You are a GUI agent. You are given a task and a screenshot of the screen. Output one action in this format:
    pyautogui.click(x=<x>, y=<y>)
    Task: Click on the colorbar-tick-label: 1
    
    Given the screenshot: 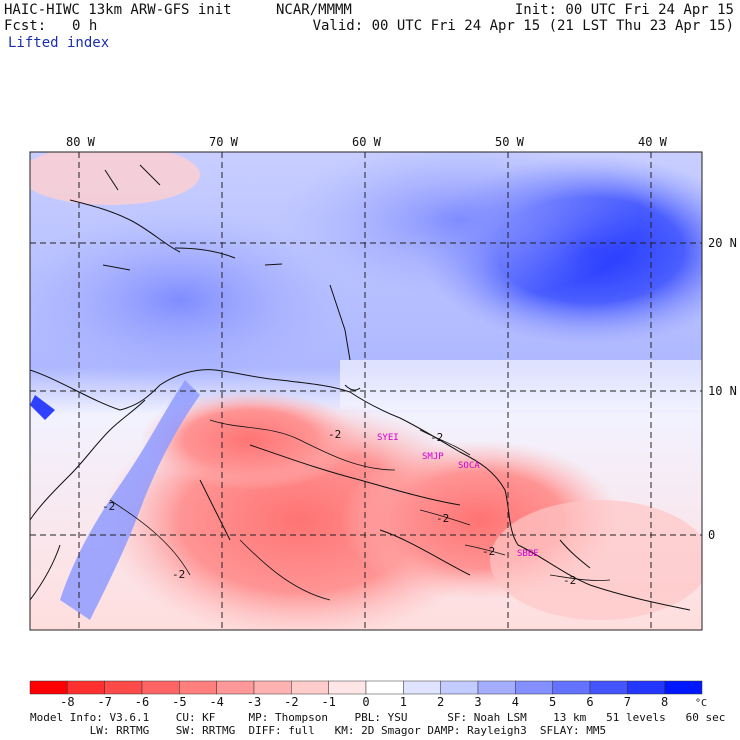 What is the action you would take?
    pyautogui.click(x=403, y=701)
    